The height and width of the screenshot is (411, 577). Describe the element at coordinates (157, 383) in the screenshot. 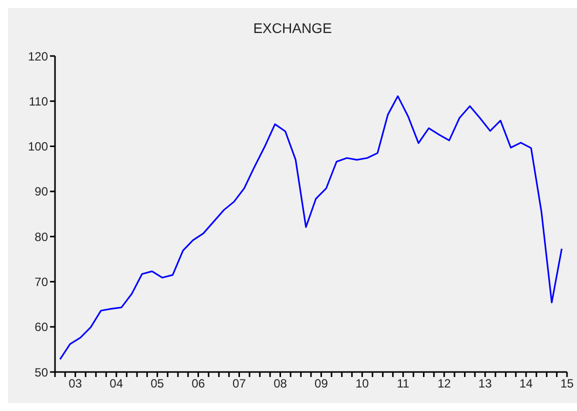

I see `x-tick-label: 05` at that location.